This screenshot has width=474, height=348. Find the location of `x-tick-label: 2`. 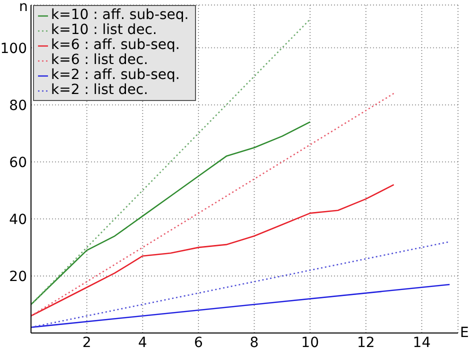

x-tick-label: 2 is located at coordinates (87, 341).